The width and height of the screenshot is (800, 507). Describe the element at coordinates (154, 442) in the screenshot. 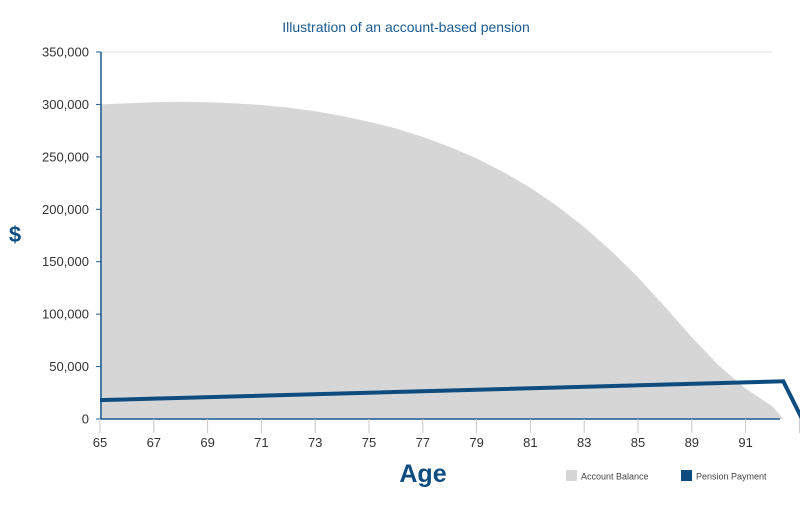

I see `x-tick-label: 67` at that location.